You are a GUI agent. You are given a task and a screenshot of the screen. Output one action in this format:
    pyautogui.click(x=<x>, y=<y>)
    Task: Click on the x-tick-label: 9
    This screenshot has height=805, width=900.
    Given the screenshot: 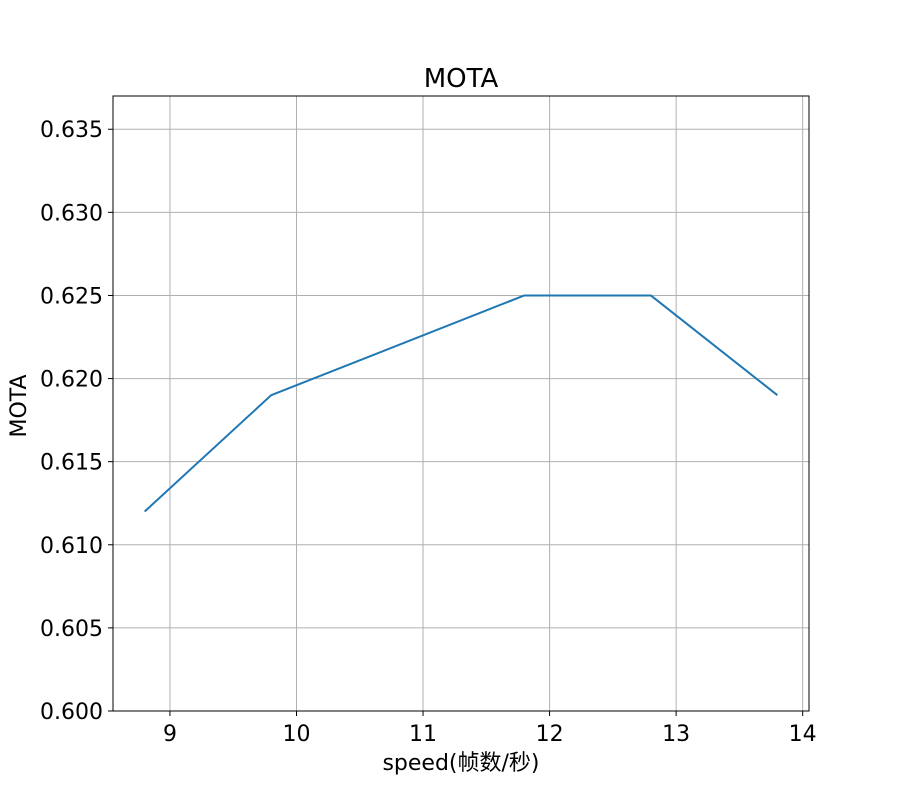 What is the action you would take?
    pyautogui.click(x=170, y=734)
    